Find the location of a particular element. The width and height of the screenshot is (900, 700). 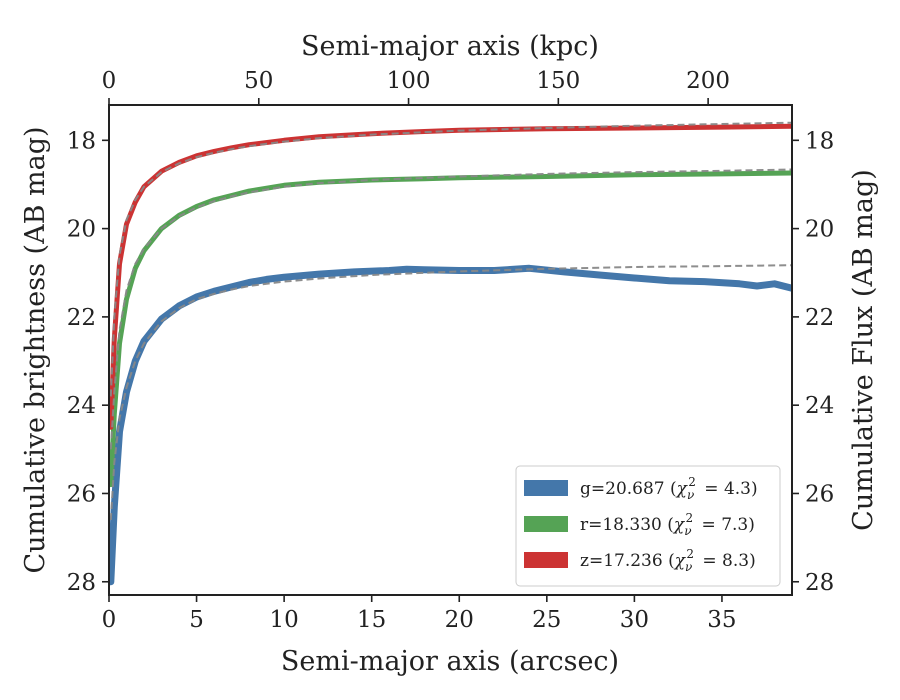

top-tick-label: 150 is located at coordinates (558, 81).